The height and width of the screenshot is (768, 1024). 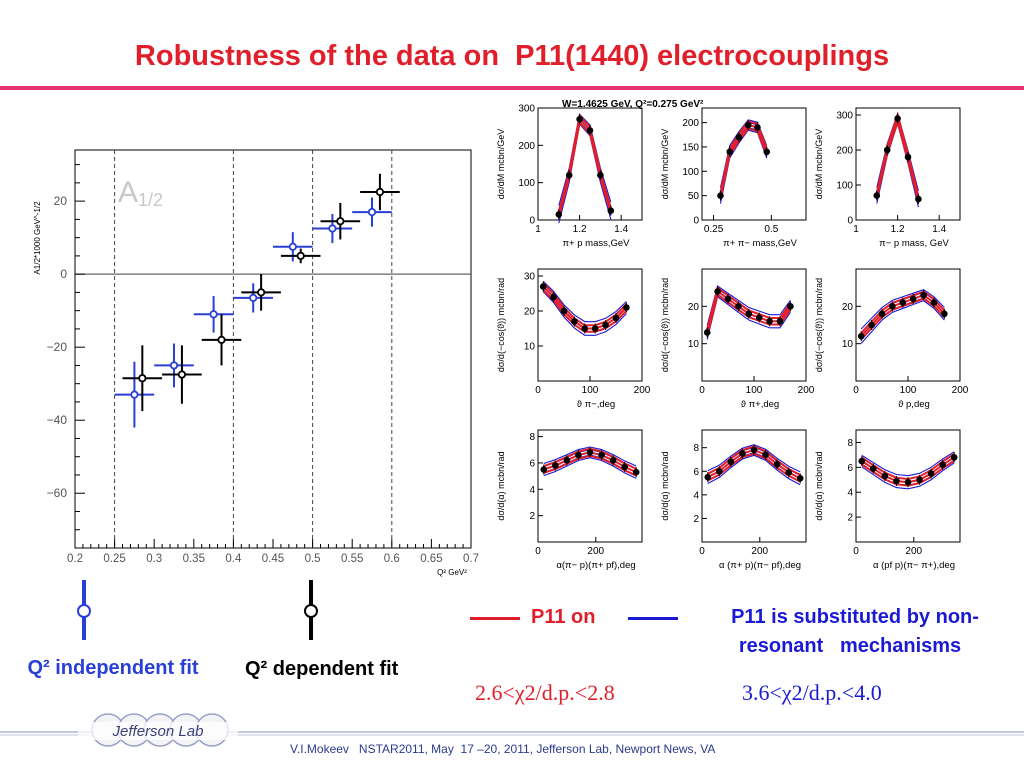 I want to click on panel-0-y-label: dσ/dM mcbn/GeV, so click(x=501, y=164).